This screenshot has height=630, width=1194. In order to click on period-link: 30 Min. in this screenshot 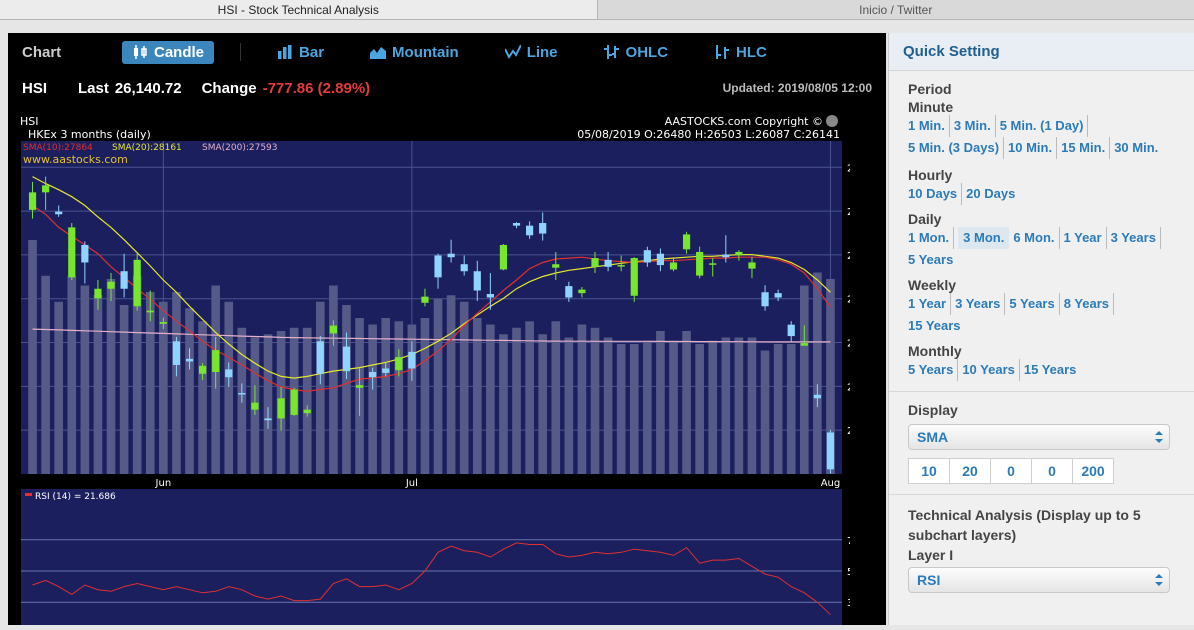, I will do `click(1138, 148)`.